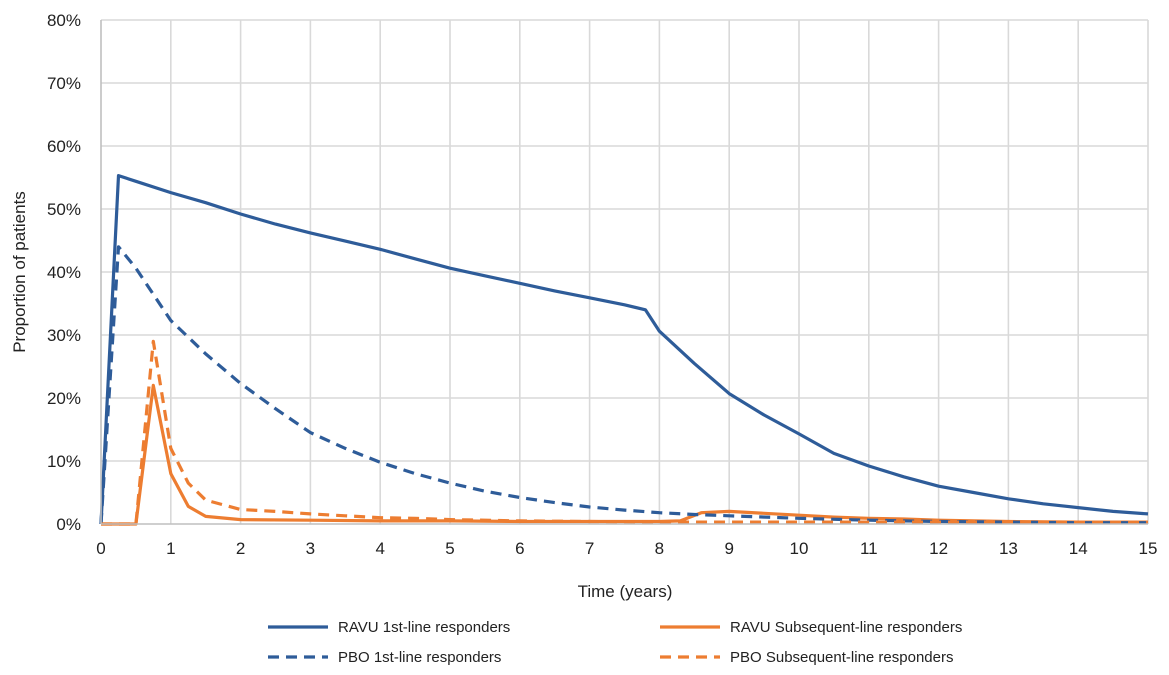 This screenshot has height=675, width=1169. Describe the element at coordinates (170, 548) in the screenshot. I see `x-tick-label: 1` at that location.